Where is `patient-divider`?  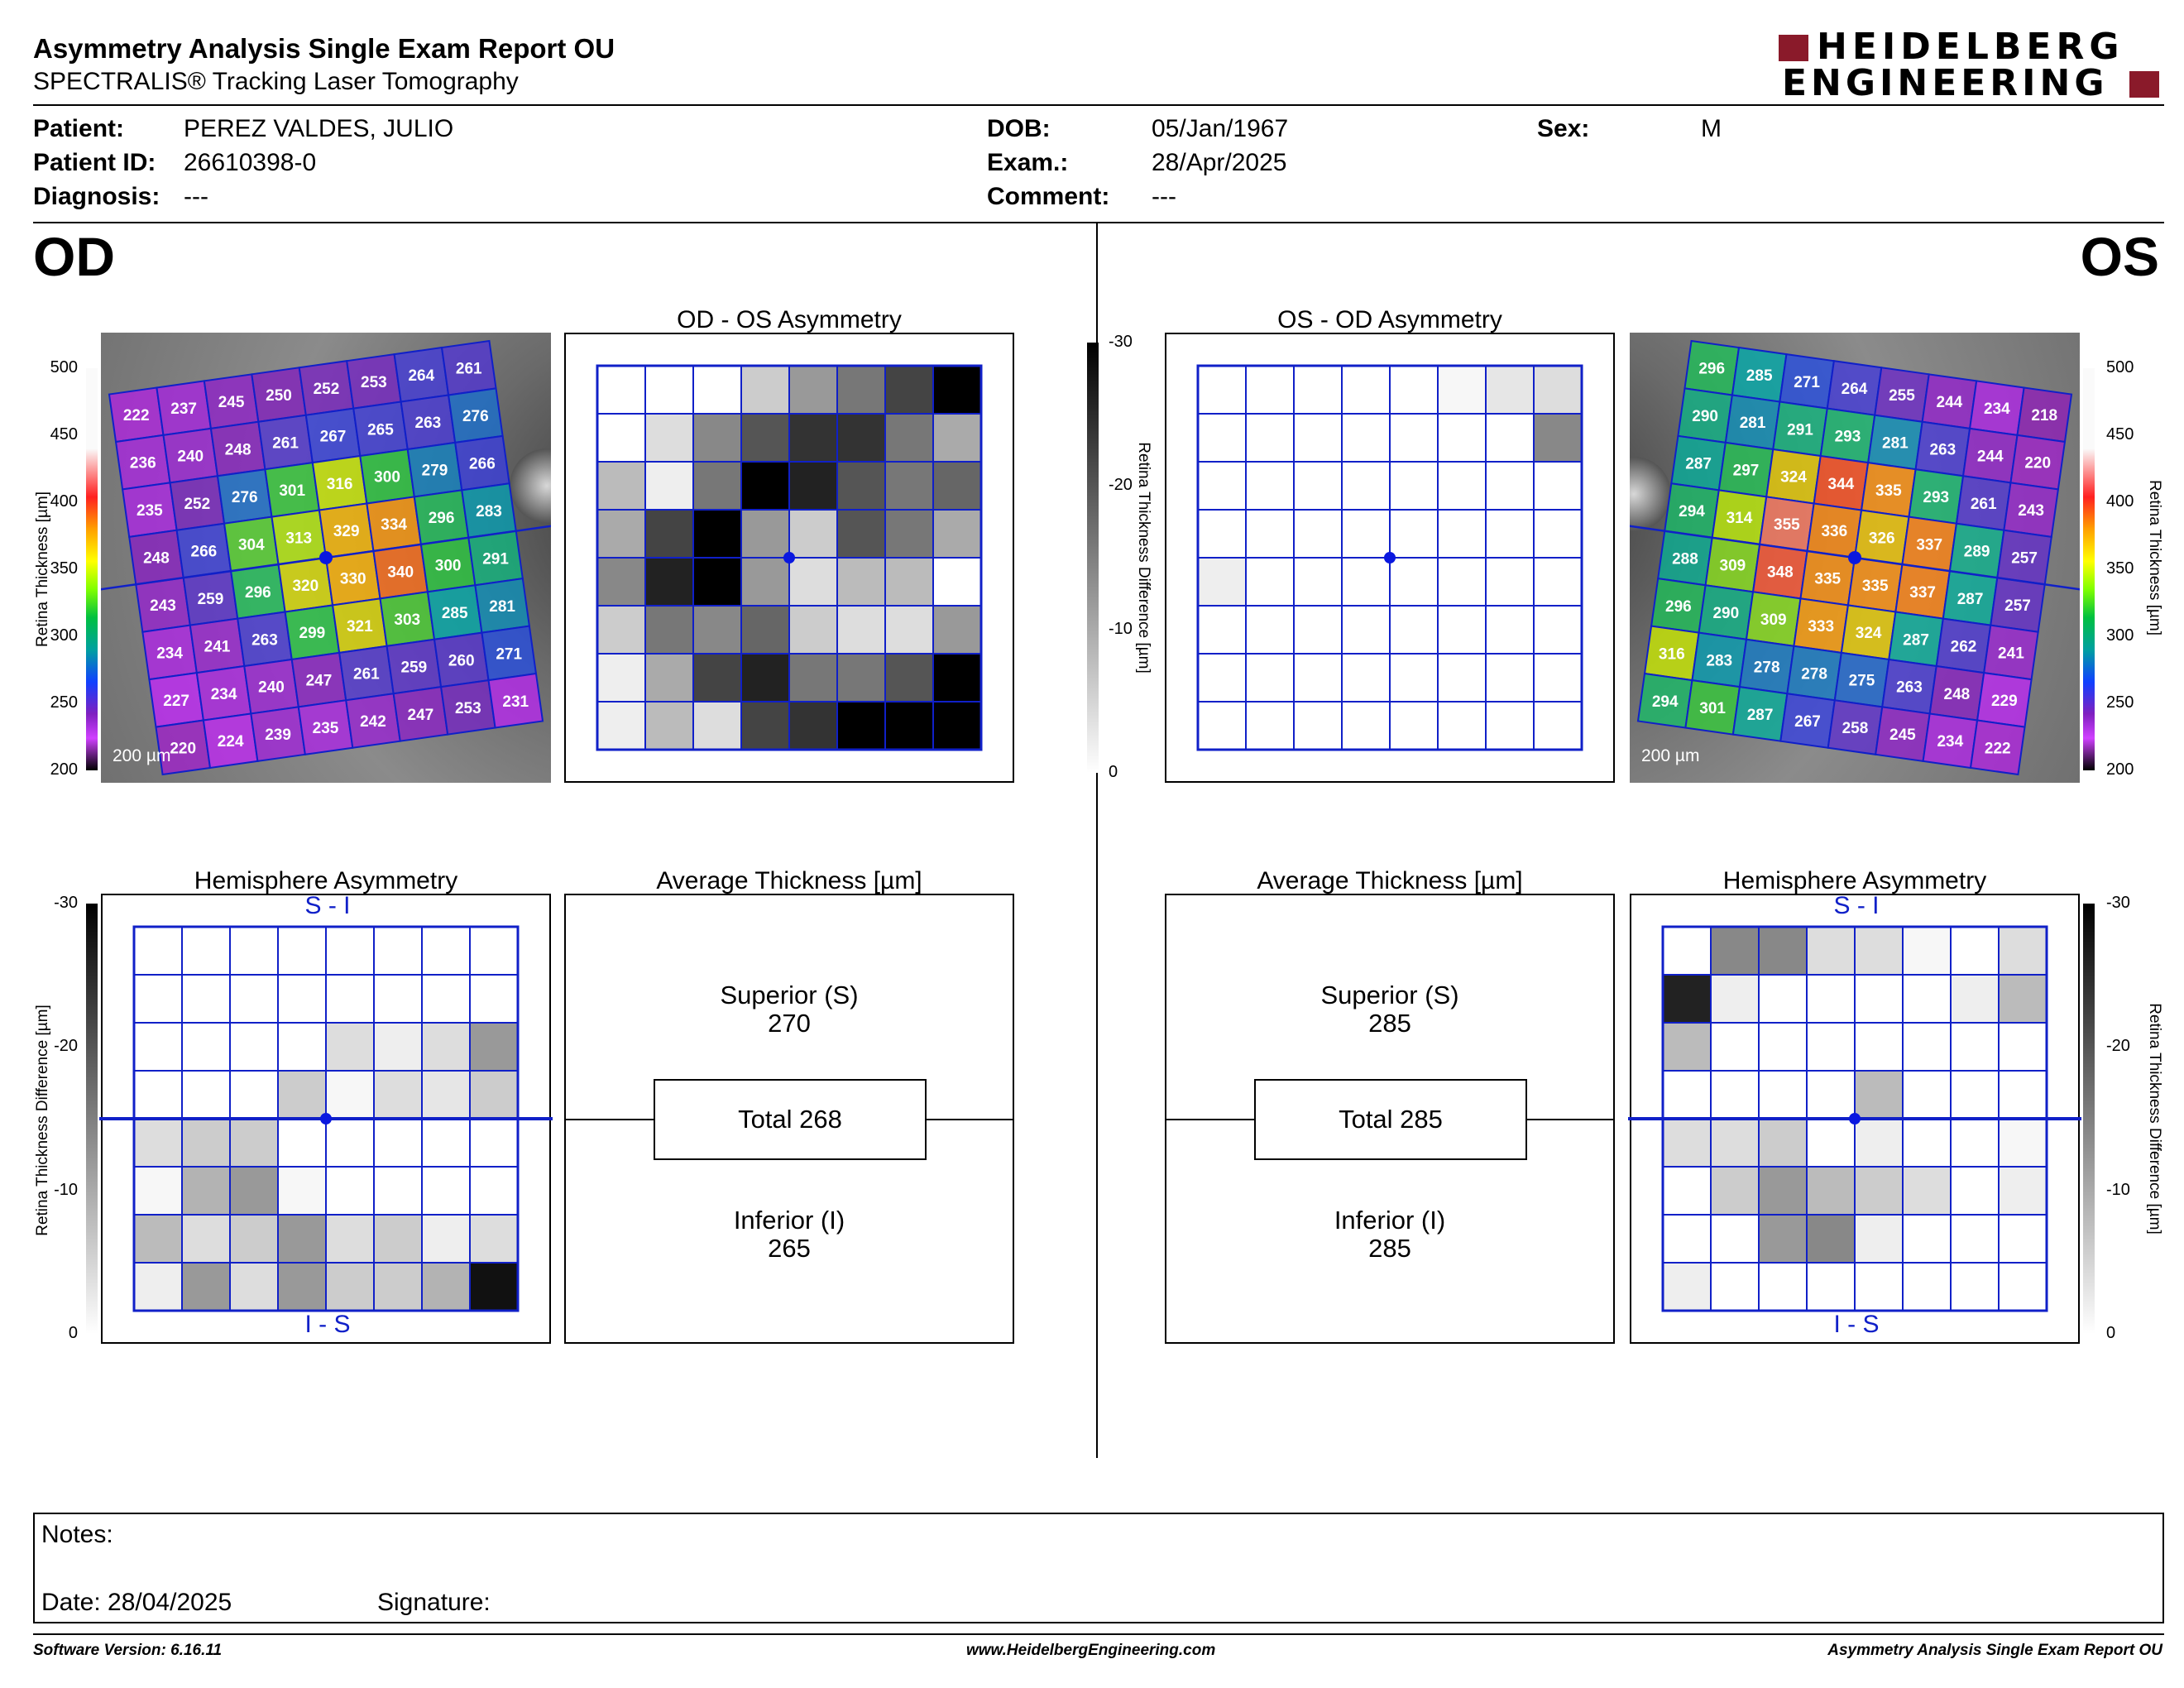 patient-divider is located at coordinates (1098, 222).